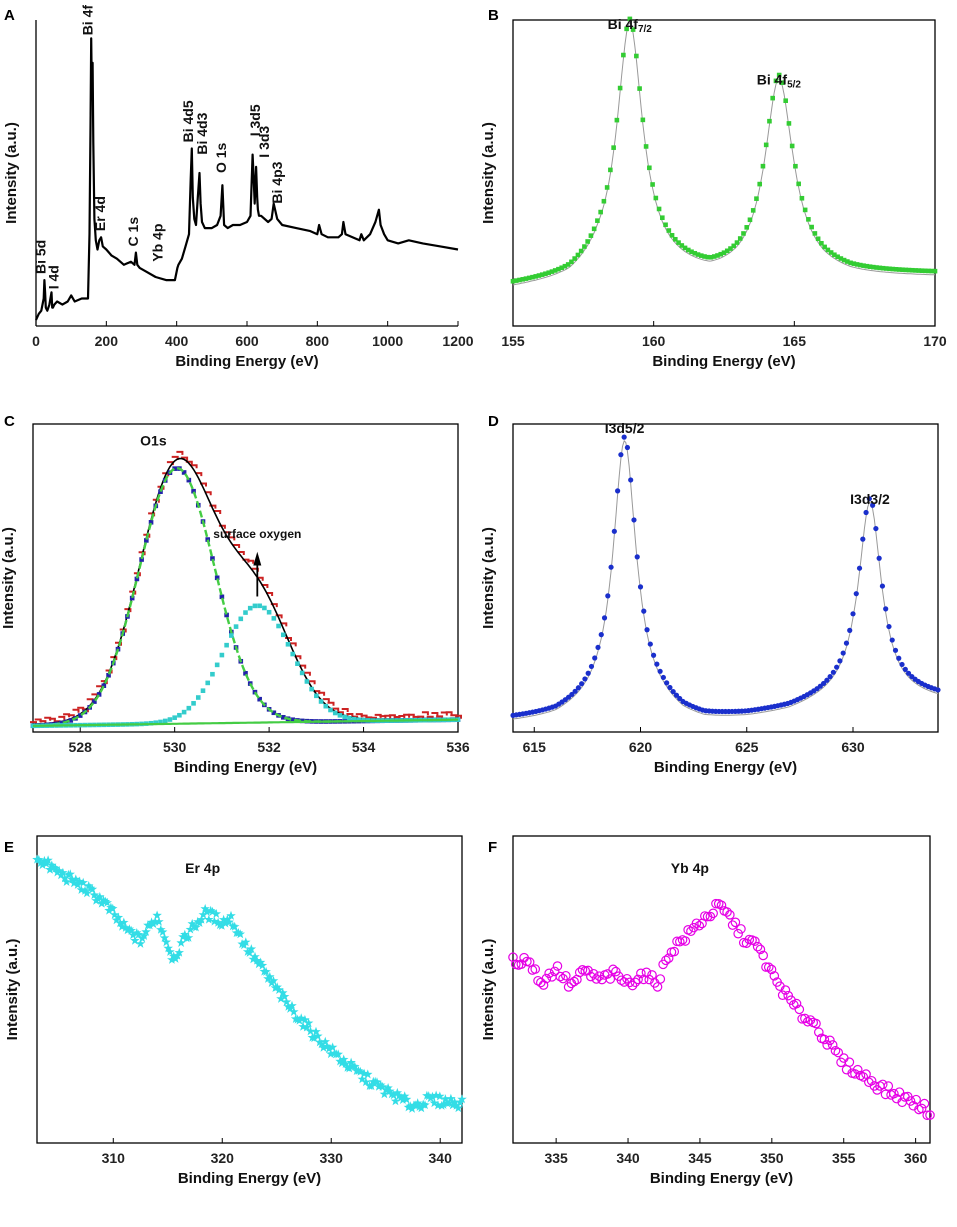 The width and height of the screenshot is (957, 1227). I want to click on x-tick-label: 630, so click(853, 747).